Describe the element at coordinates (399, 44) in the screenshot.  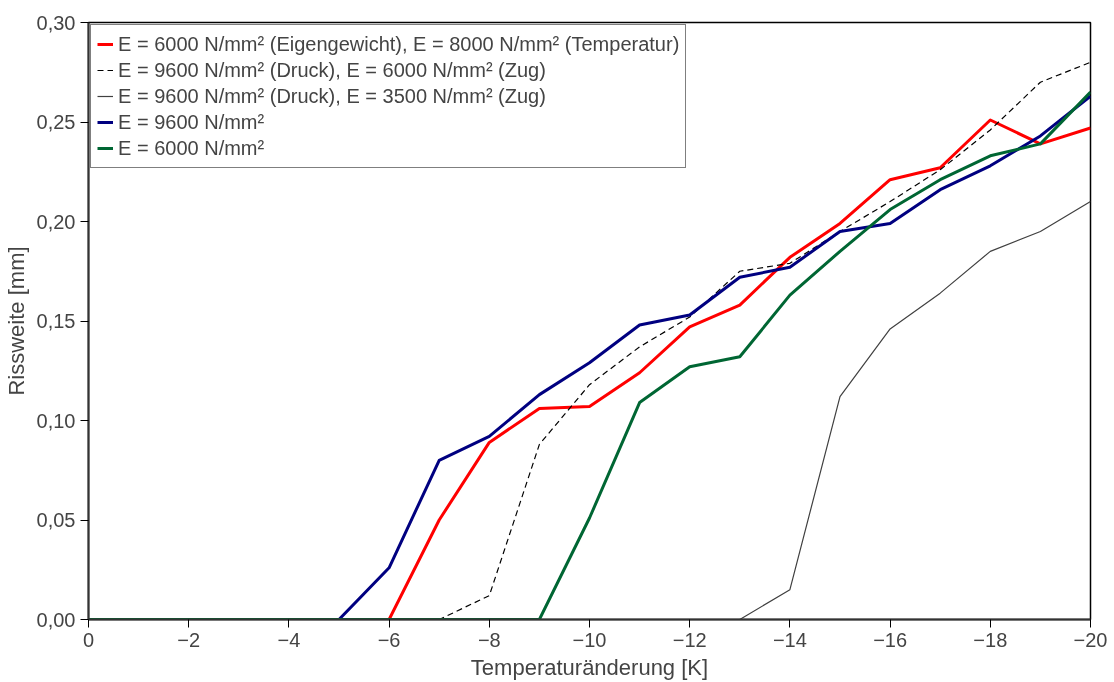
I see `legend-label: E = 6000 N/mm² (Eigengewicht), E = 8000 N/mm² (Temperatur)` at that location.